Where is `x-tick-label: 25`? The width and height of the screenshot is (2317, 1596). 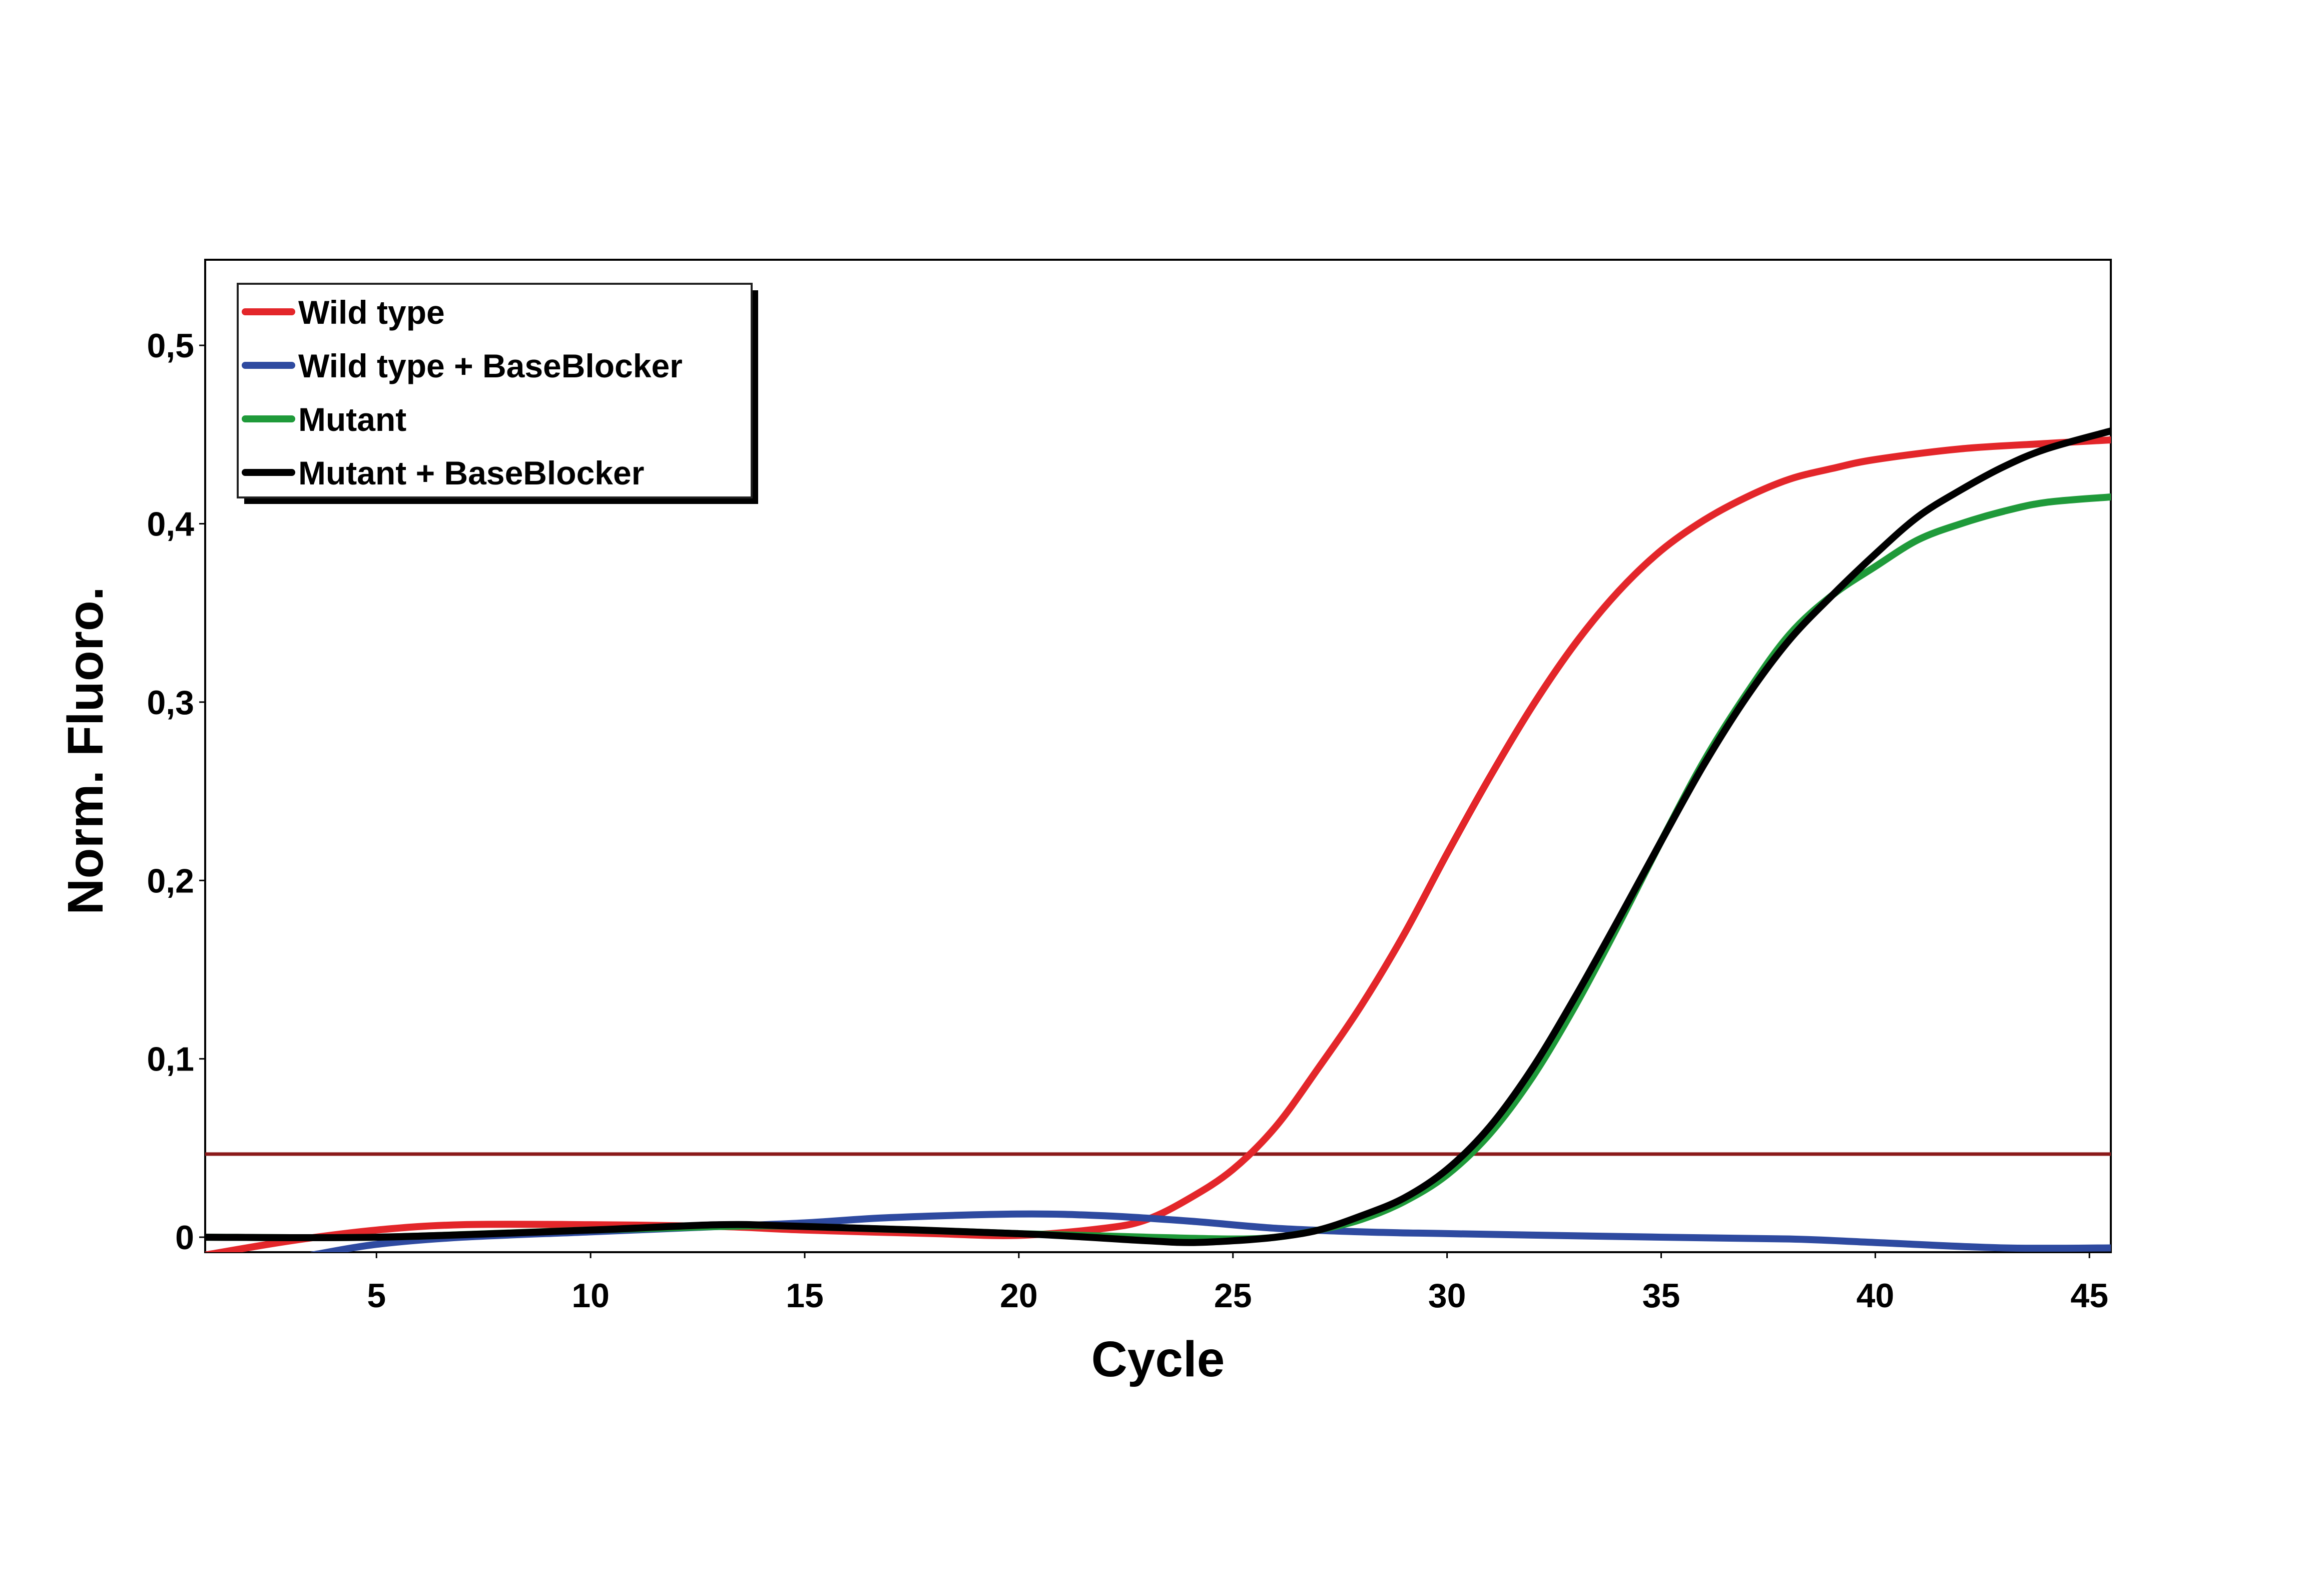 x-tick-label: 25 is located at coordinates (1233, 1296).